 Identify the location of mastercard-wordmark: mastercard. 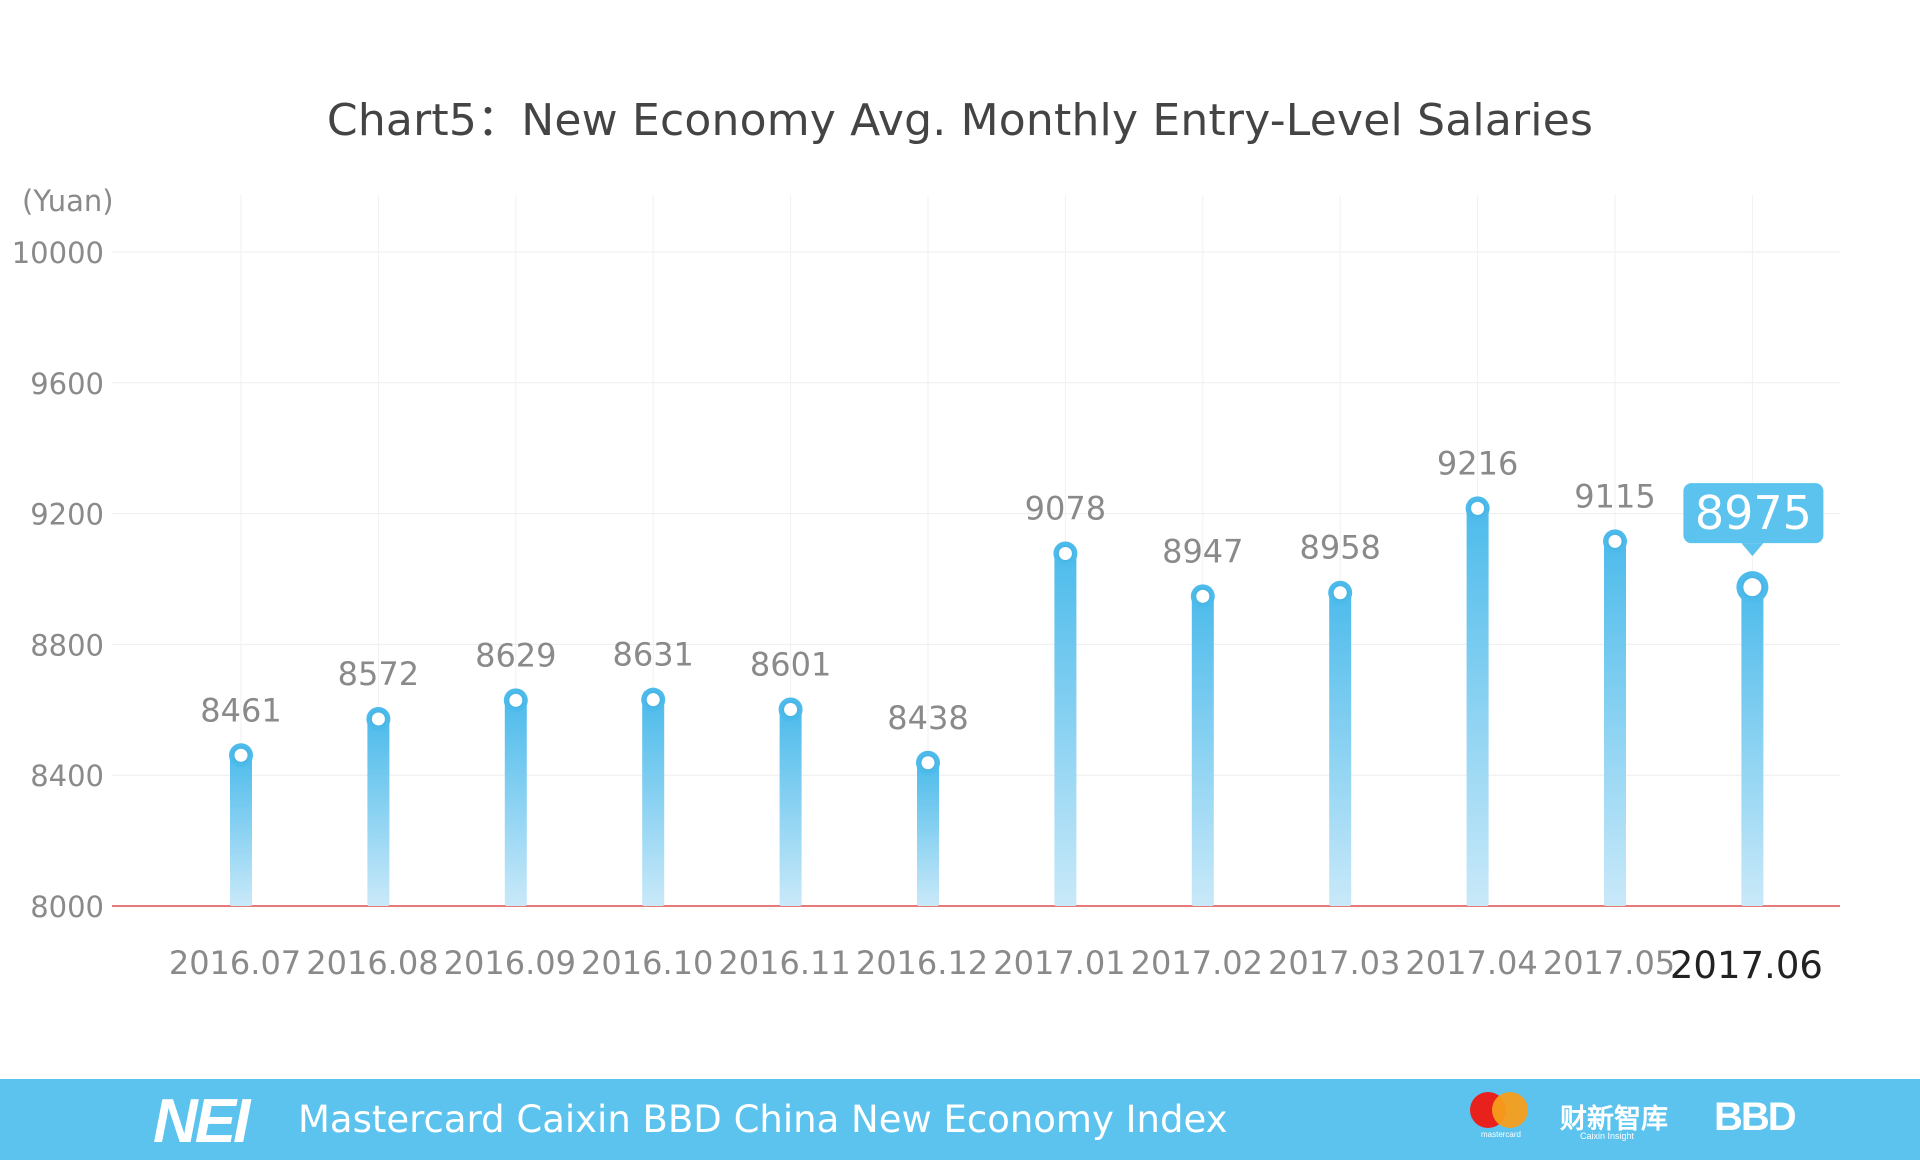
(1500, 1134).